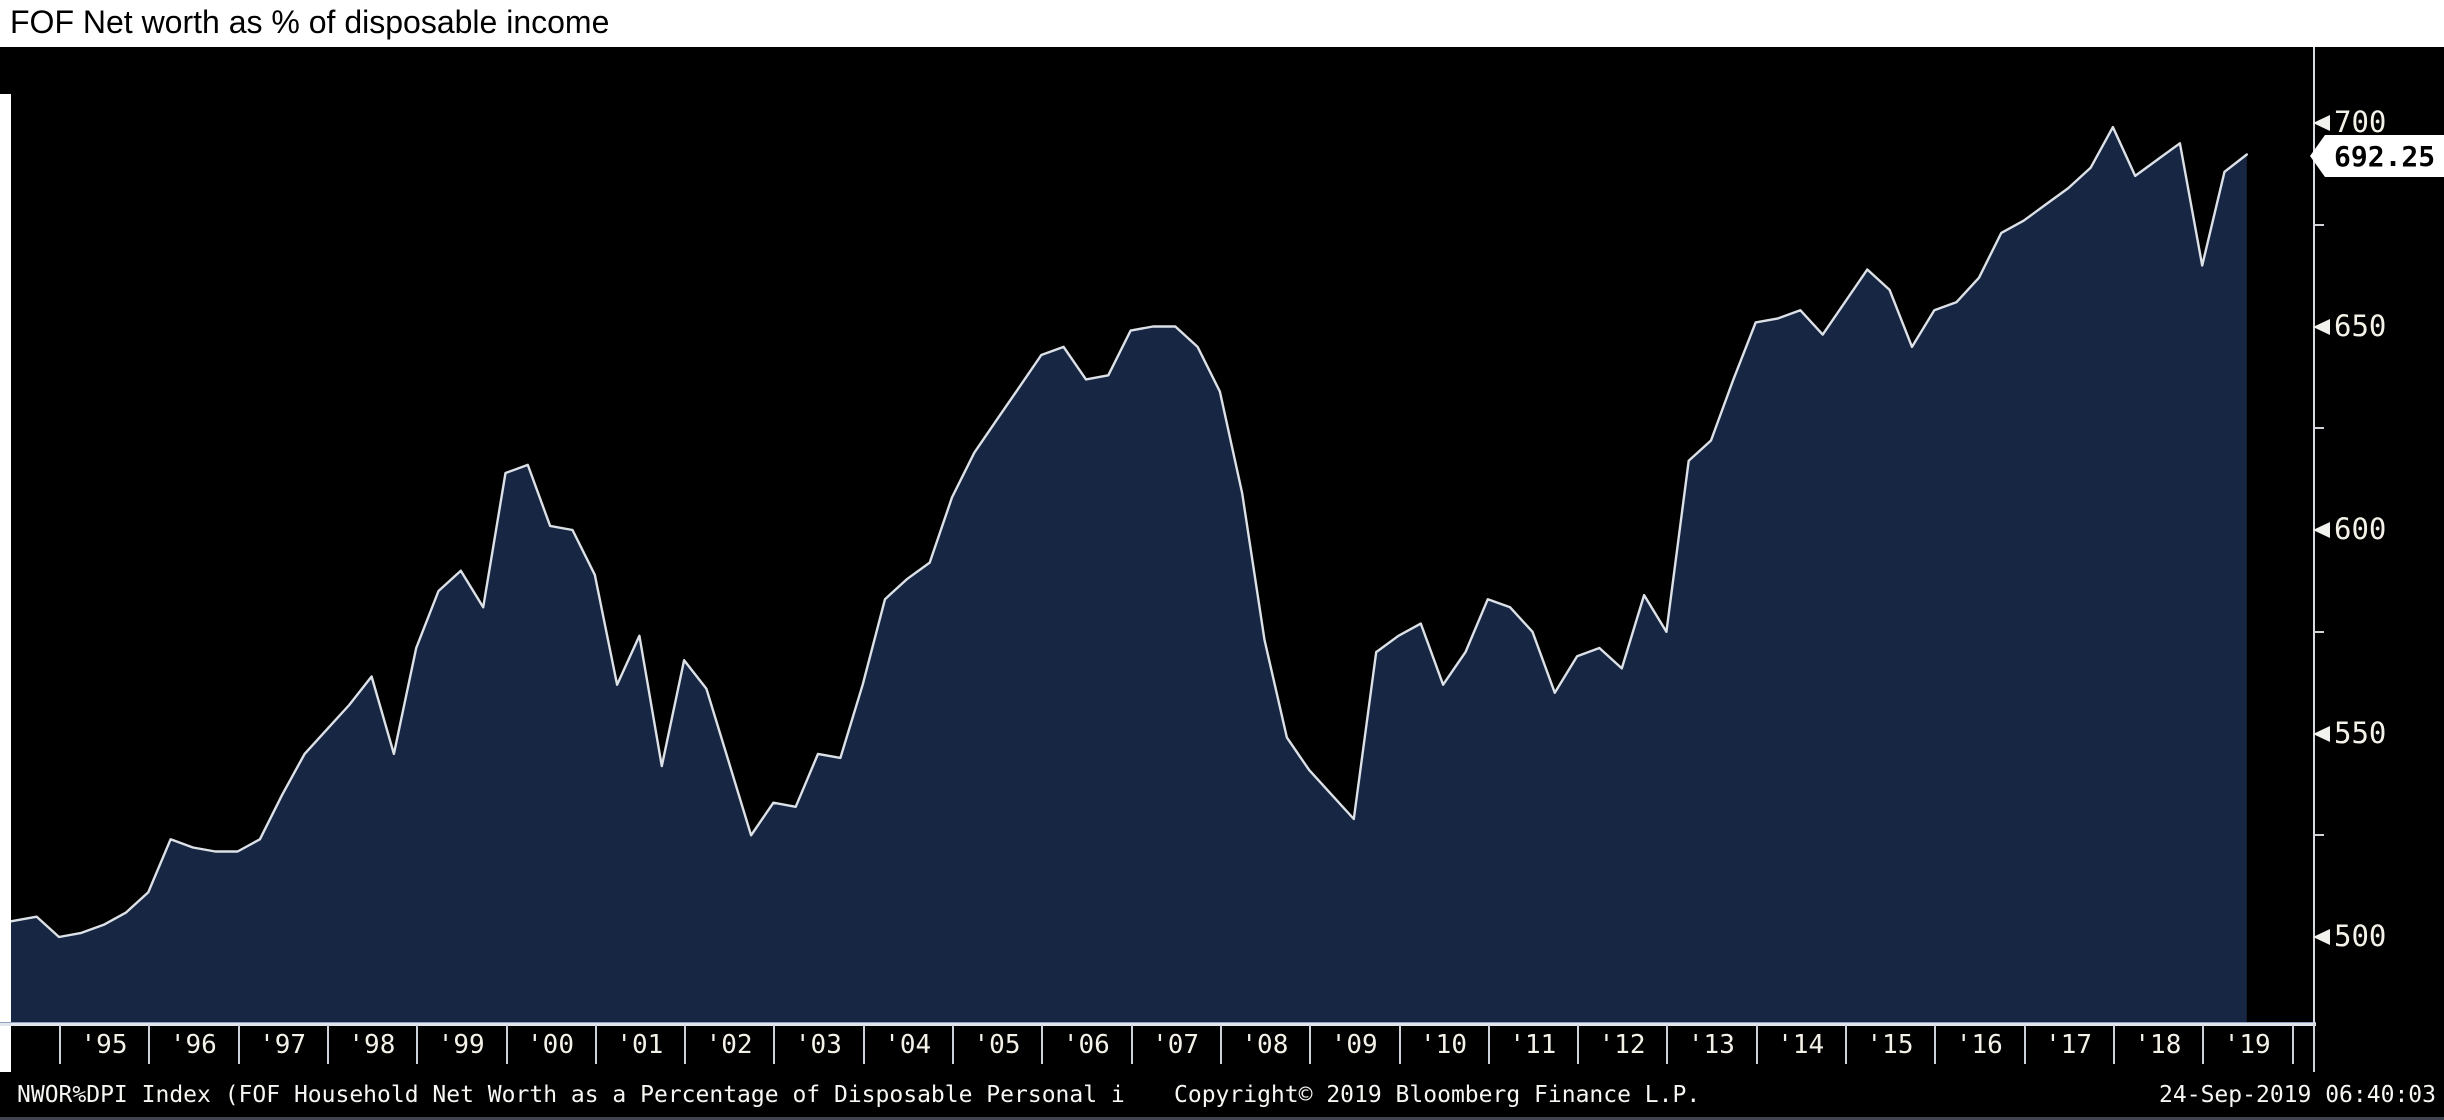  Describe the element at coordinates (1622, 1045) in the screenshot. I see `x-tick-label: '12` at that location.